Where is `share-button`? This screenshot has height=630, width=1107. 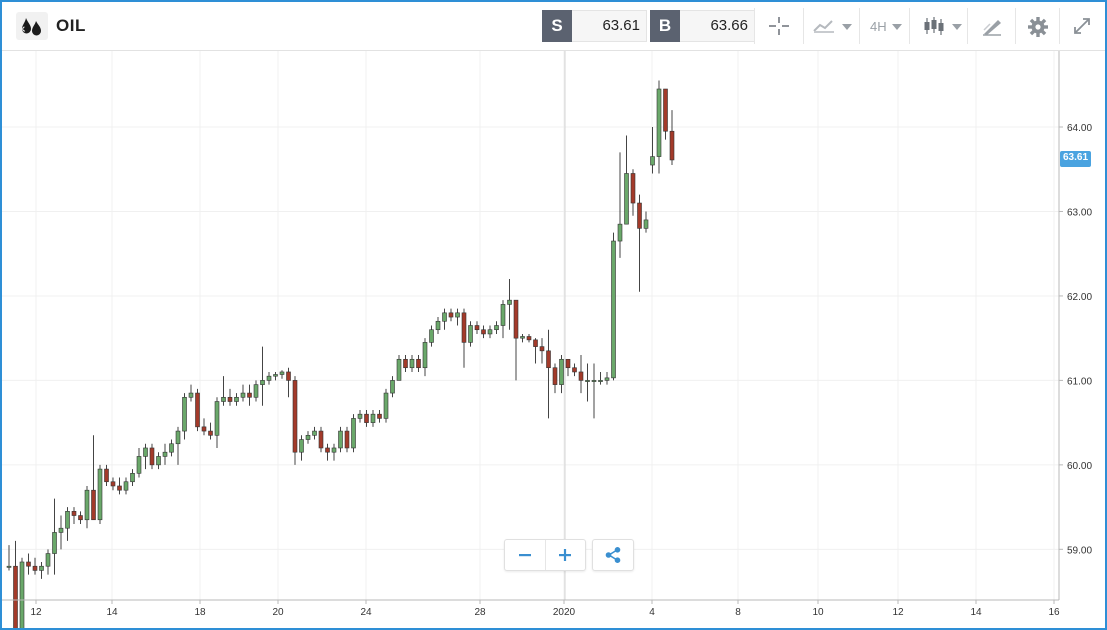 share-button is located at coordinates (613, 555).